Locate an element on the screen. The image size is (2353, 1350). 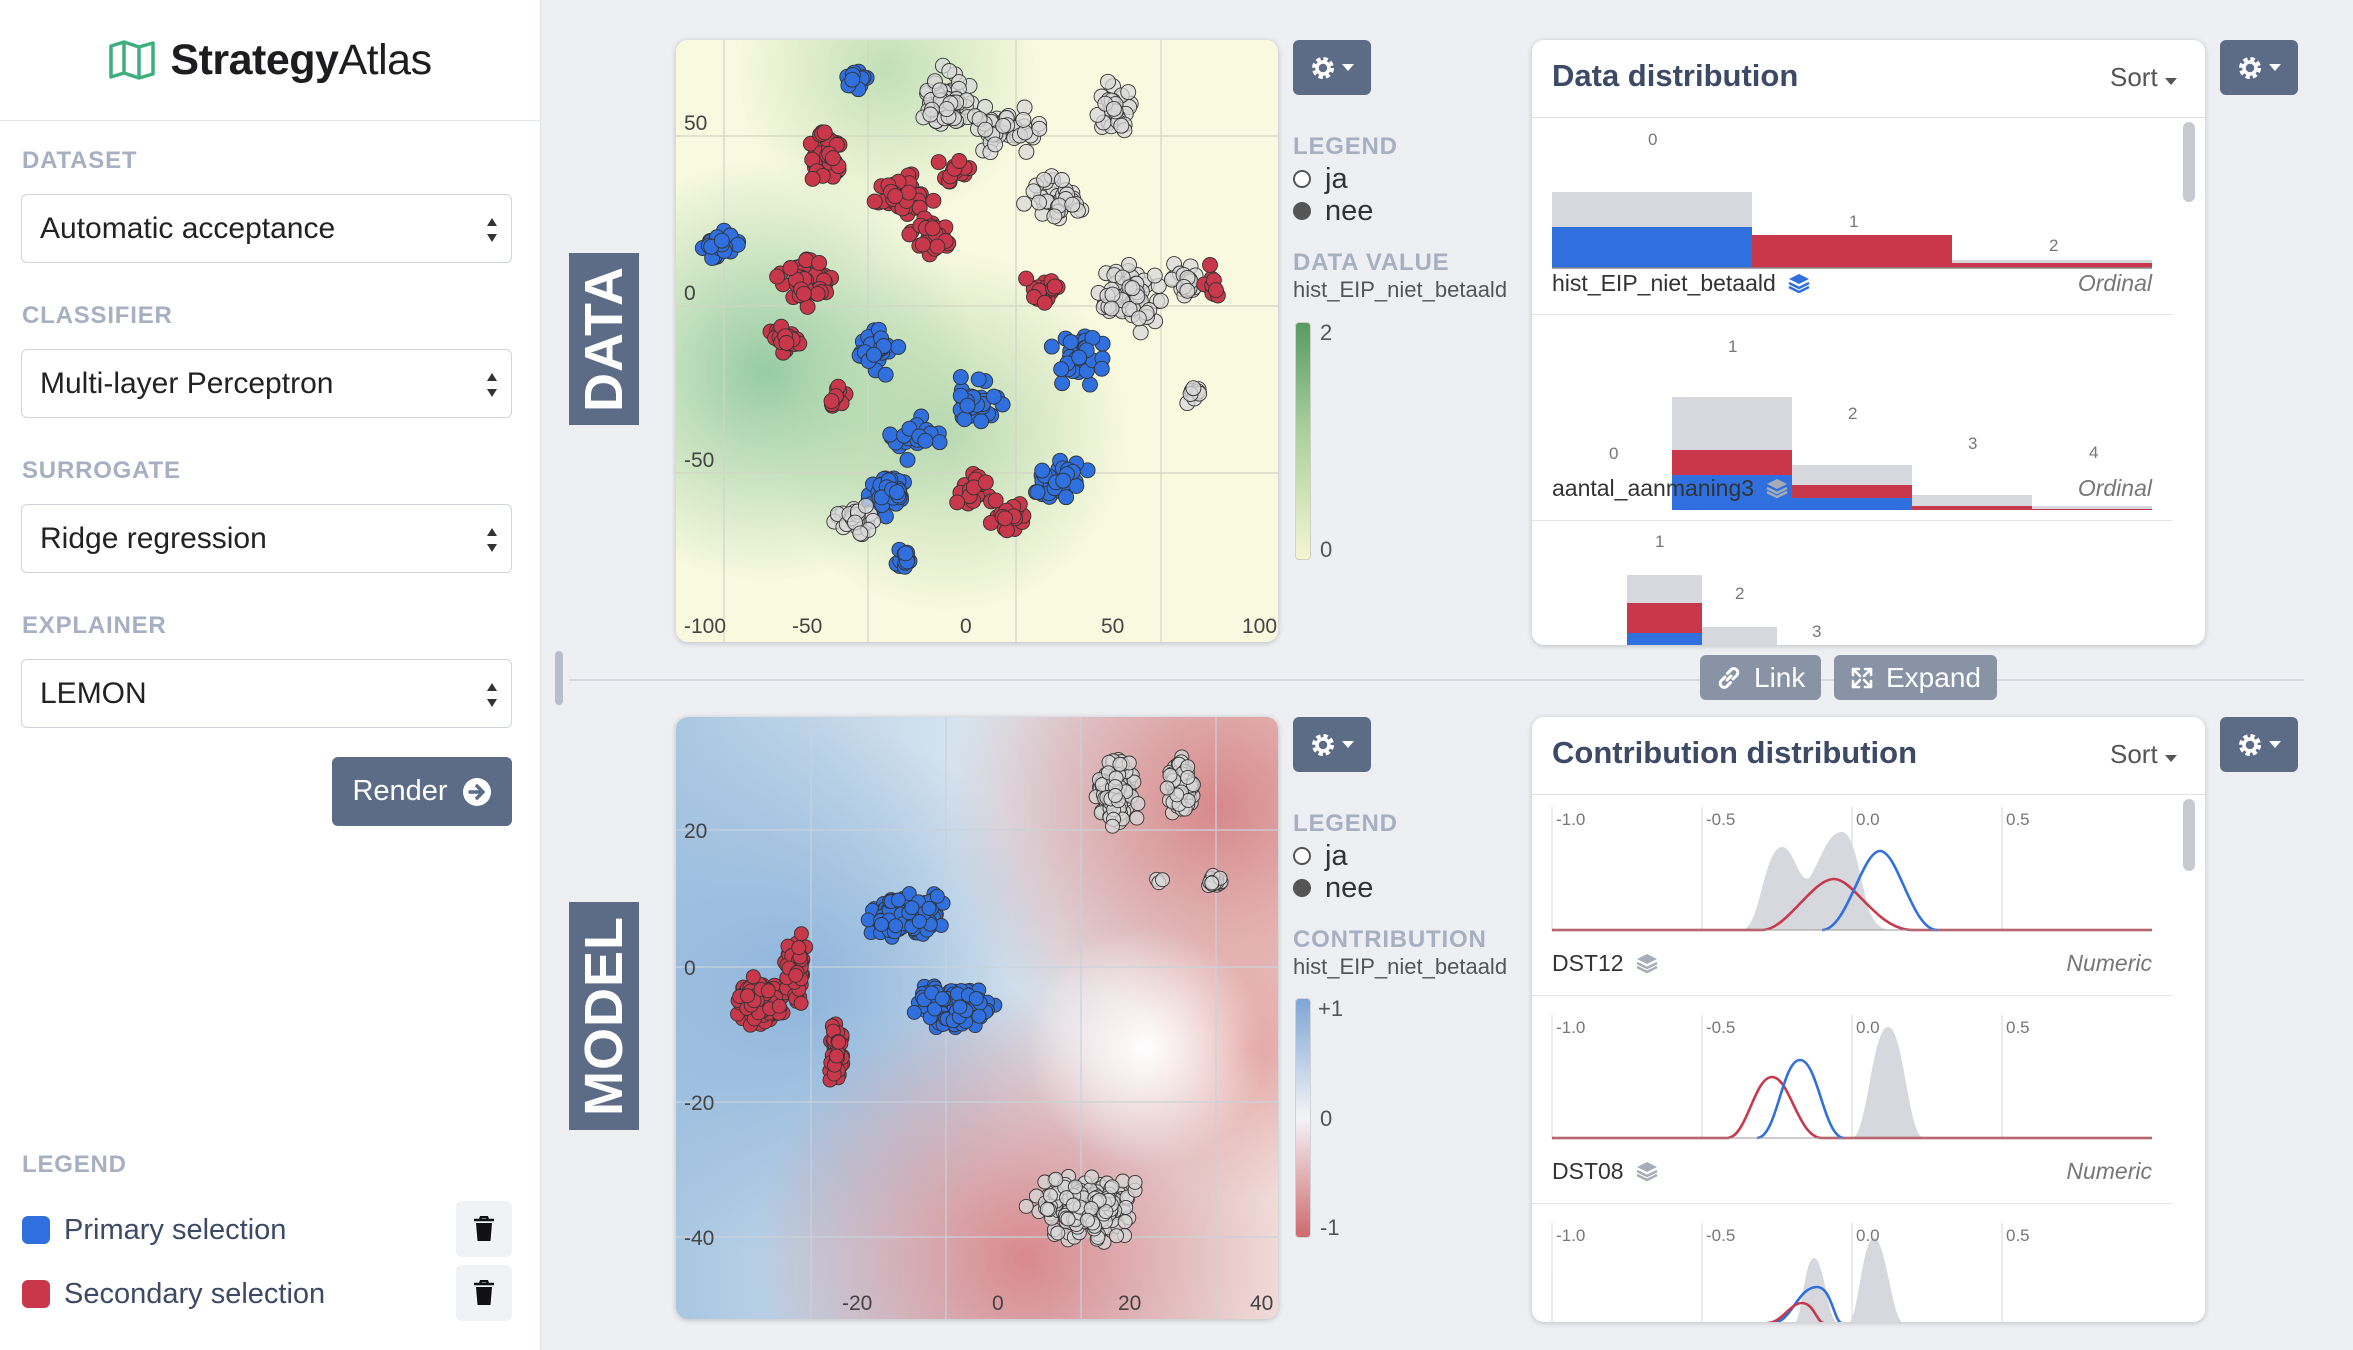
surrogate-select: Ridge regression is located at coordinates (266, 538).